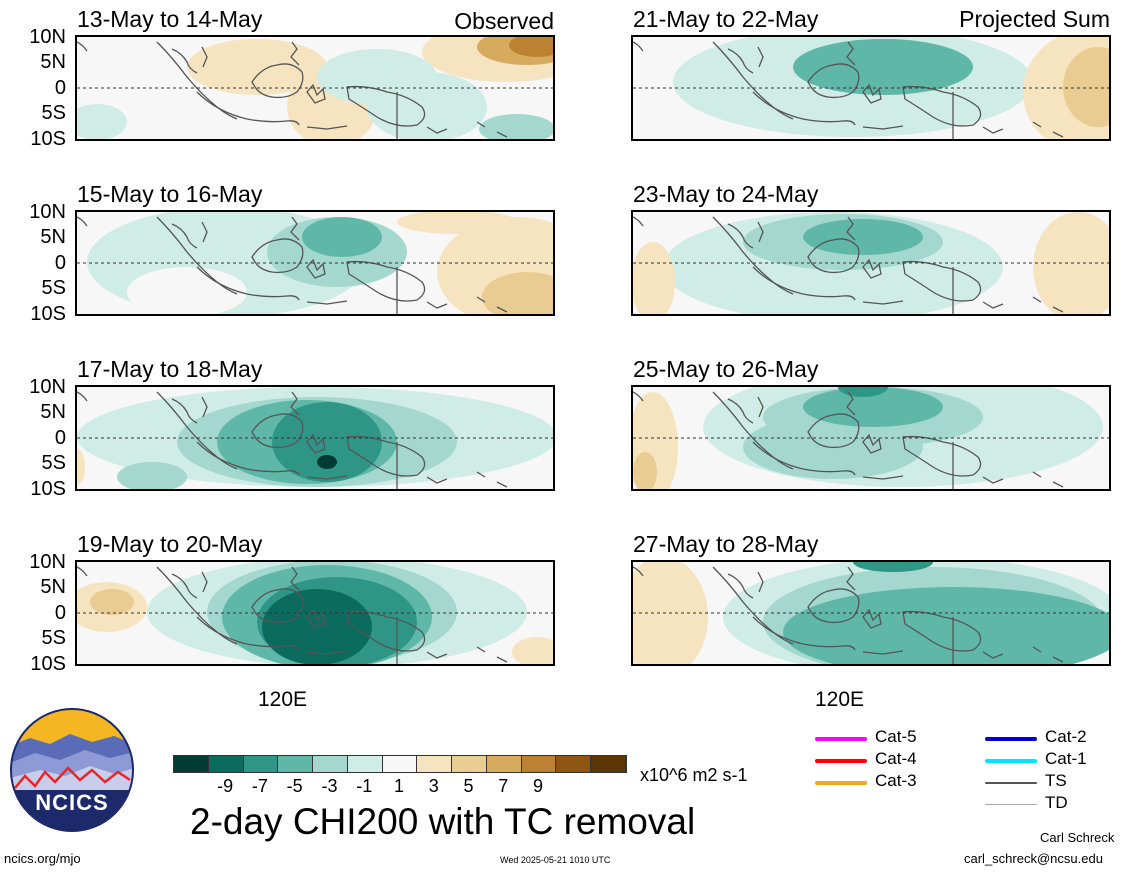 The width and height of the screenshot is (1135, 873). Describe the element at coordinates (1011, 761) in the screenshot. I see `legend-line-cat1` at that location.